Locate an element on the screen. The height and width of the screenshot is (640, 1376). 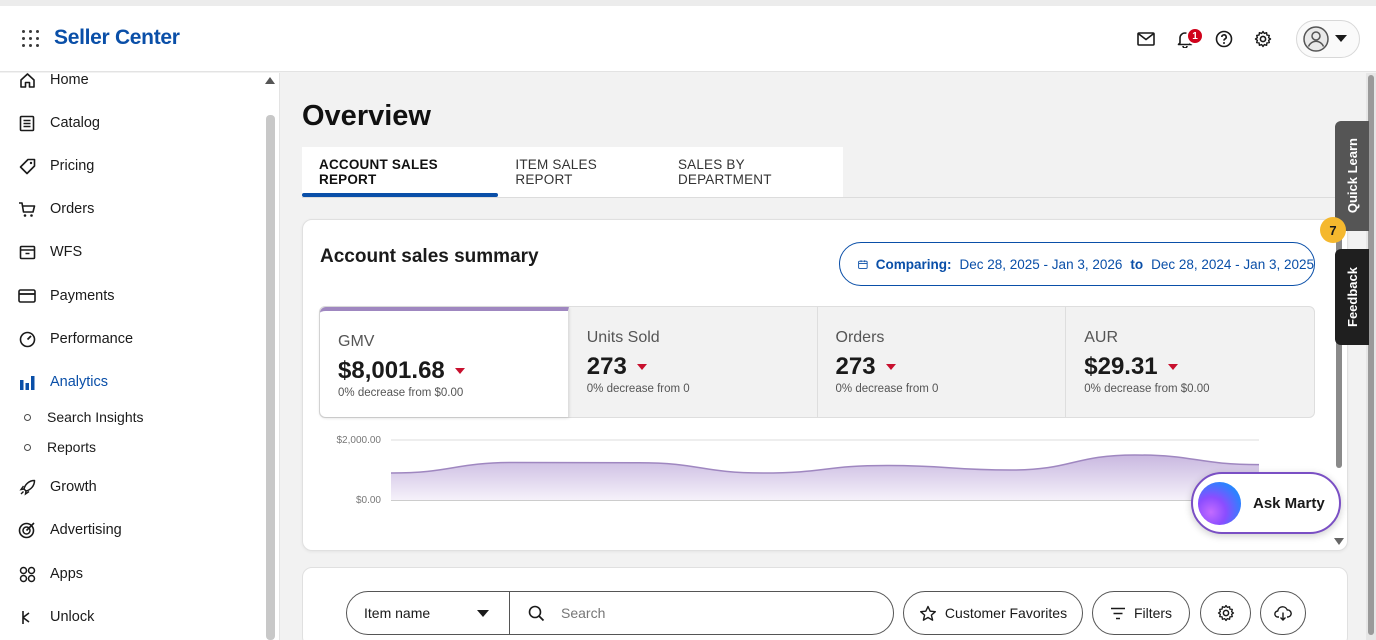
y-tick-label: $0.00 is located at coordinates (368, 500).